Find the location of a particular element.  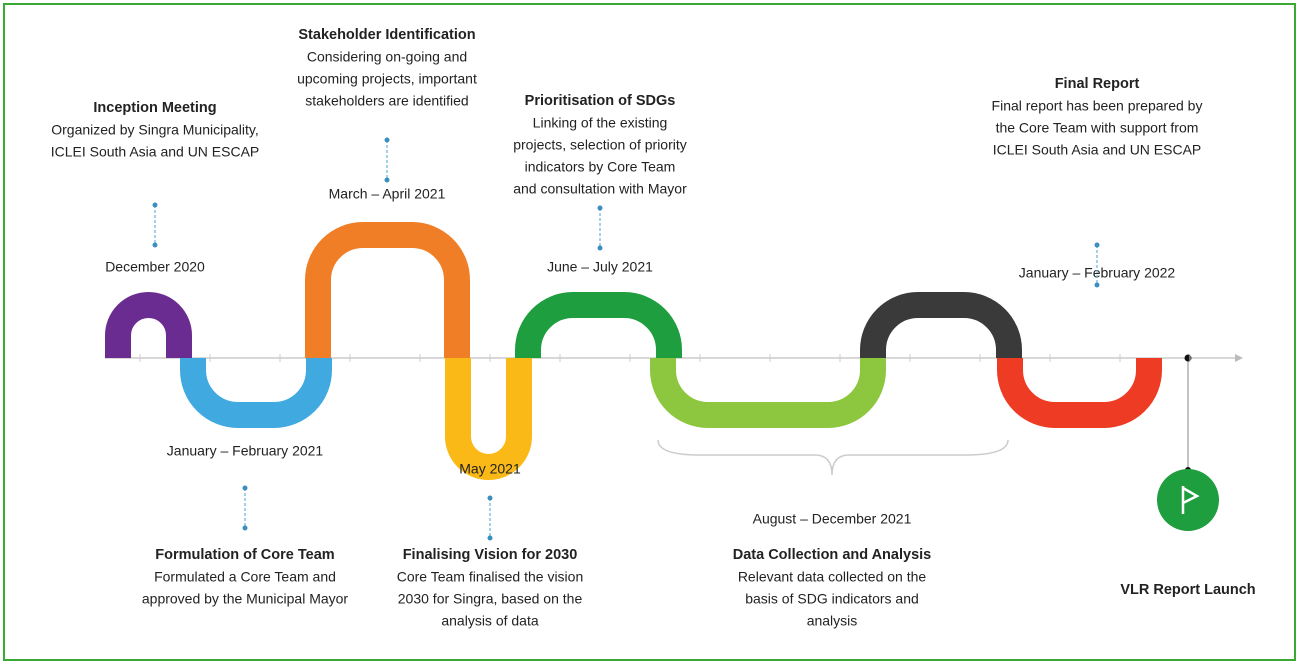

milestone-description: indicators by Core Team is located at coordinates (600, 167).